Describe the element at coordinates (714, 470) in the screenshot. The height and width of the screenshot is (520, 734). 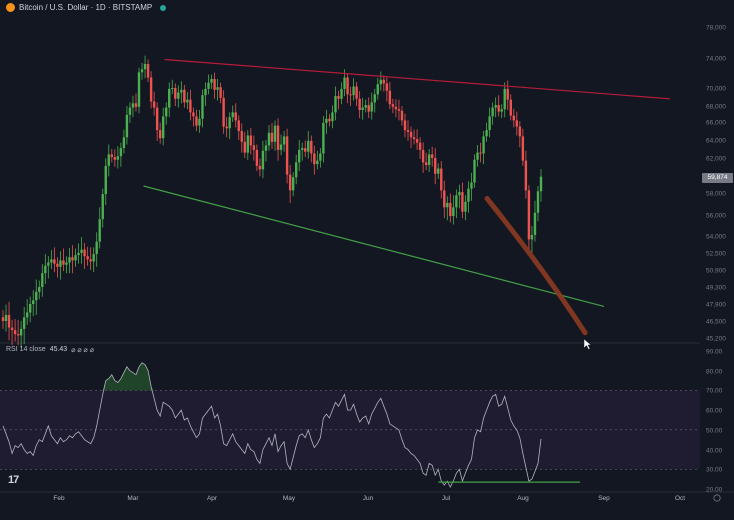
I see `rsi-axis-tick: 30.00` at that location.